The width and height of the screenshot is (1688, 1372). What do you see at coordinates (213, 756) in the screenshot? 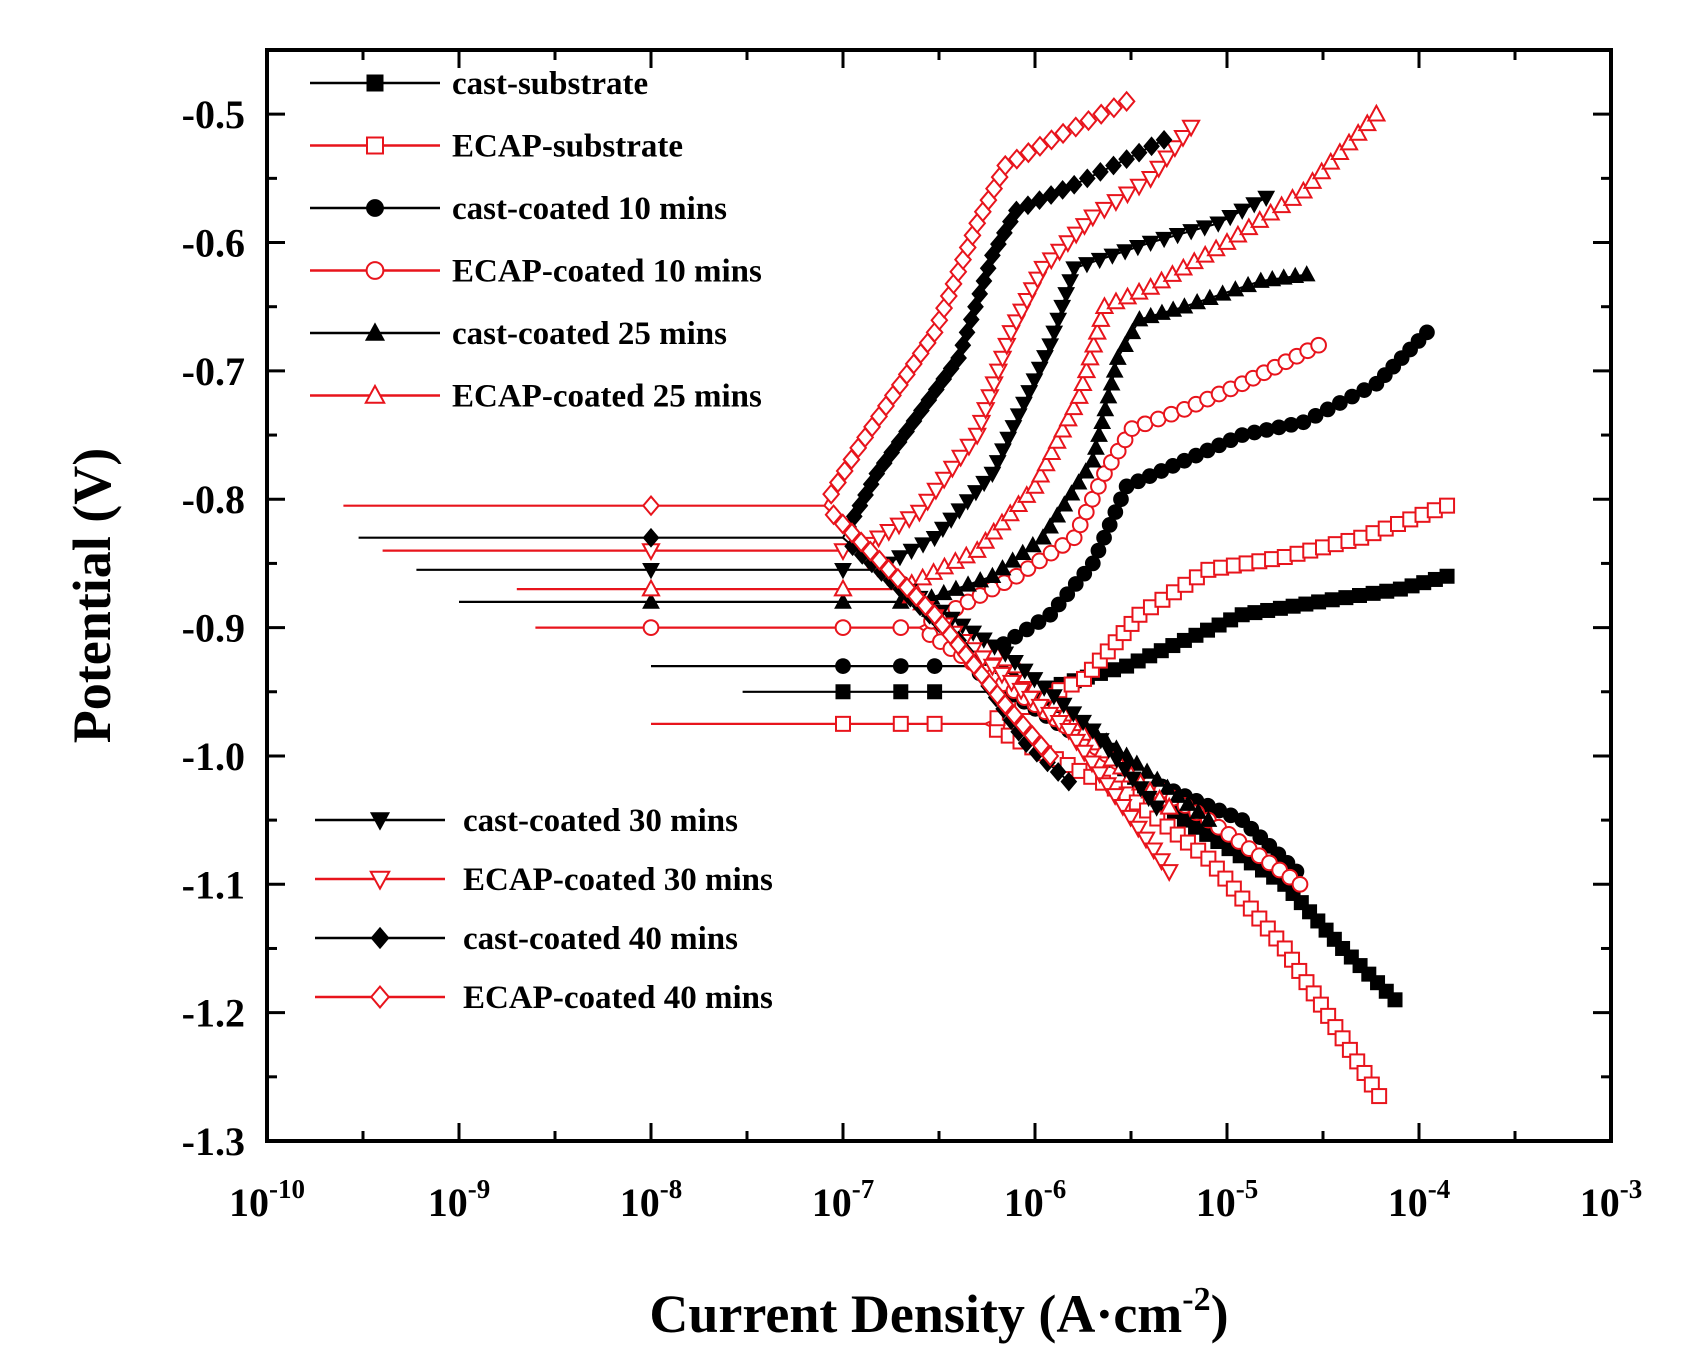
I see `y-tick-label: -1.0` at bounding box center [213, 756].